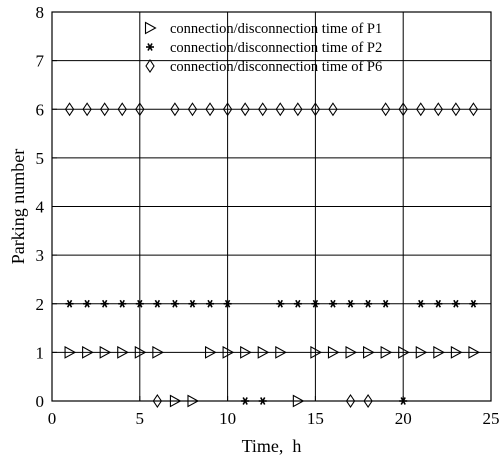 The height and width of the screenshot is (461, 502). What do you see at coordinates (18, 206) in the screenshot?
I see `y-axis-label: Parking number` at bounding box center [18, 206].